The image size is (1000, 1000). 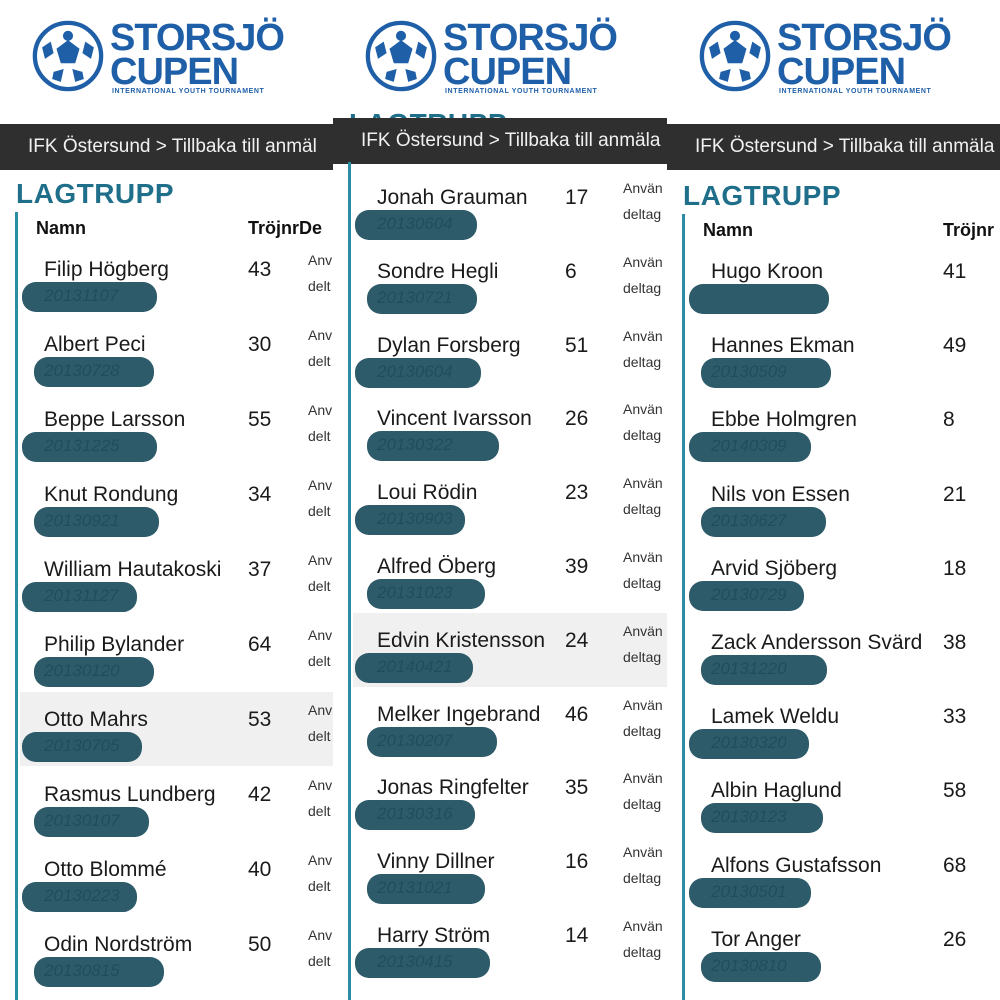 What do you see at coordinates (843, 355) in the screenshot?
I see `player-row: Hannes Ekman4920130509` at bounding box center [843, 355].